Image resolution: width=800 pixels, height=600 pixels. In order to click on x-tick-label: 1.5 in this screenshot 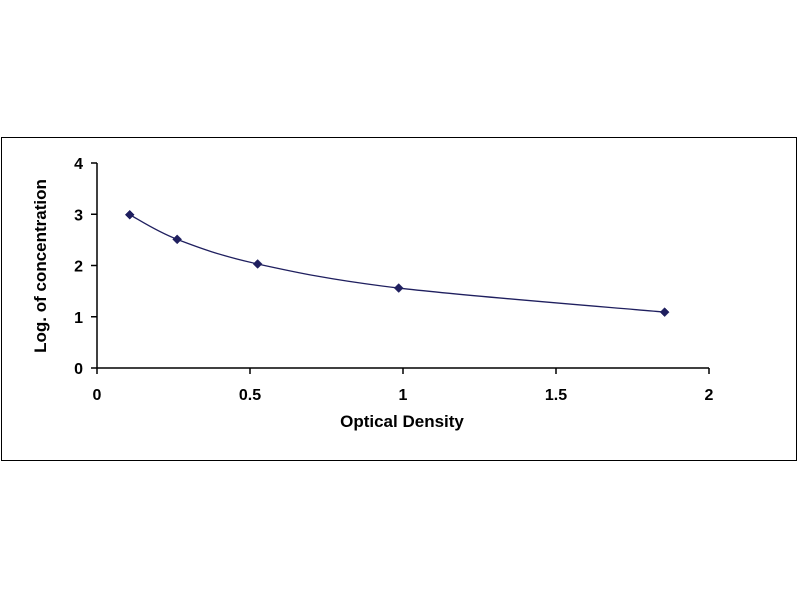, I will do `click(556, 395)`.